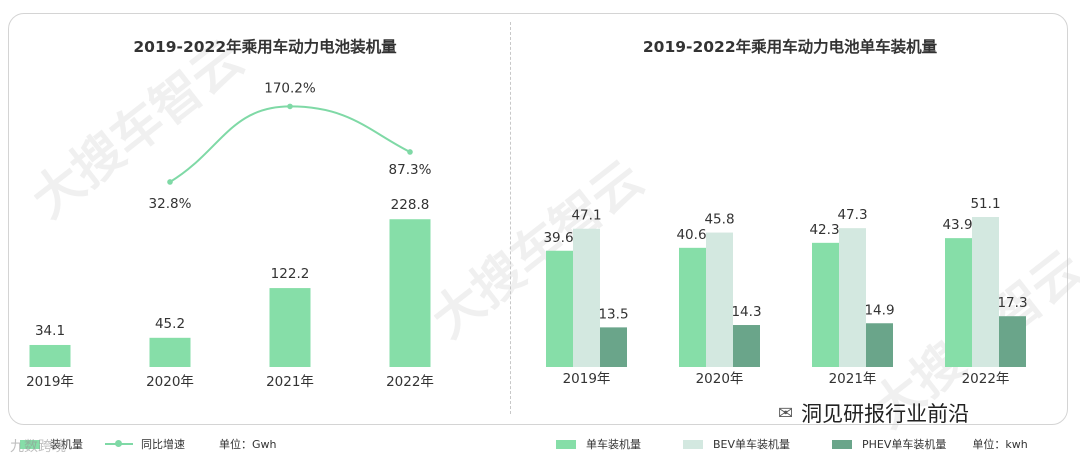 The width and height of the screenshot is (1080, 465). I want to click on bar-value-label: 122.2, so click(290, 274).